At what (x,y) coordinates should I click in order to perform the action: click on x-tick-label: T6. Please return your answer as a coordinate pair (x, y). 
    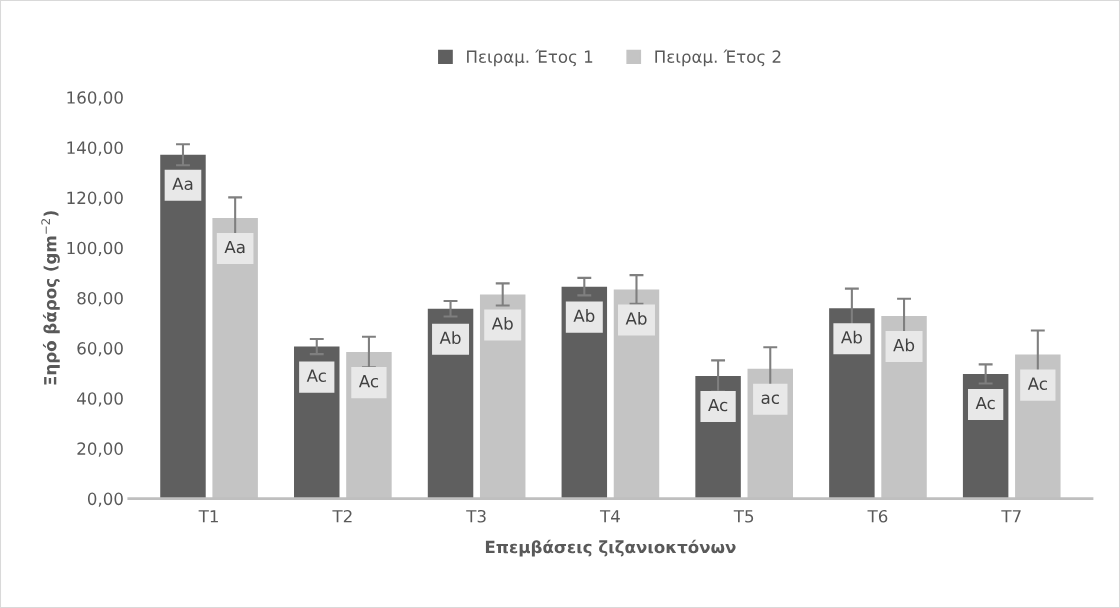
    Looking at the image, I should click on (877, 516).